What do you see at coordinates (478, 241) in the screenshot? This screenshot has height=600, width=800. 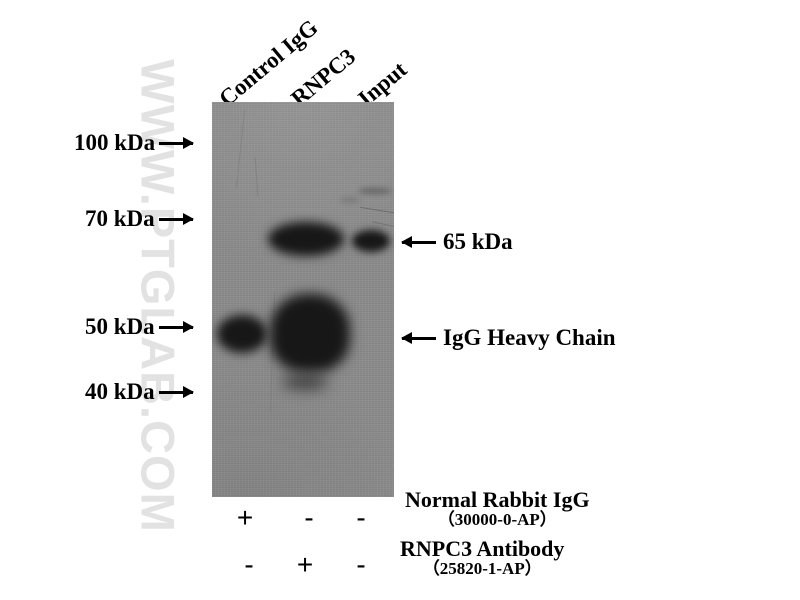 I see `annotation-65kda-label: 65 kDa` at bounding box center [478, 241].